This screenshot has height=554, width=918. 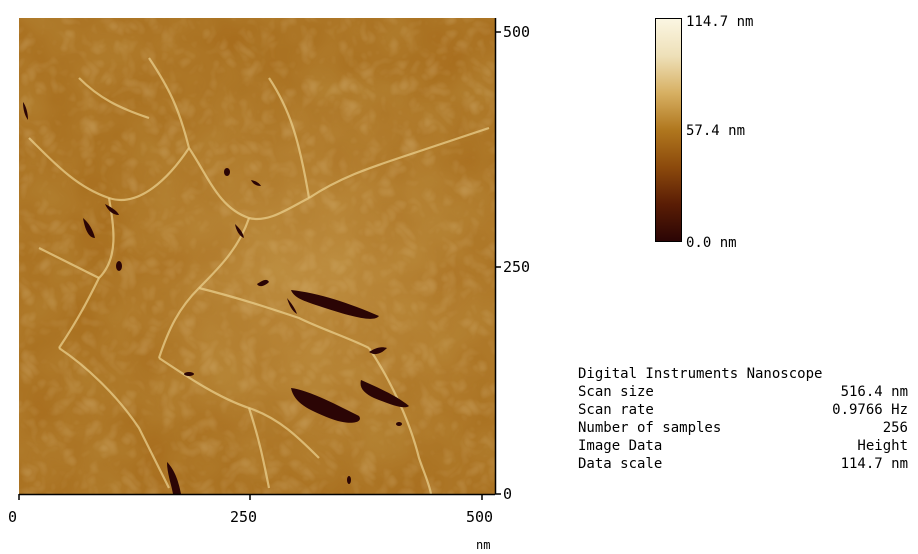 I want to click on y-tick-label-500: 500, so click(x=517, y=32).